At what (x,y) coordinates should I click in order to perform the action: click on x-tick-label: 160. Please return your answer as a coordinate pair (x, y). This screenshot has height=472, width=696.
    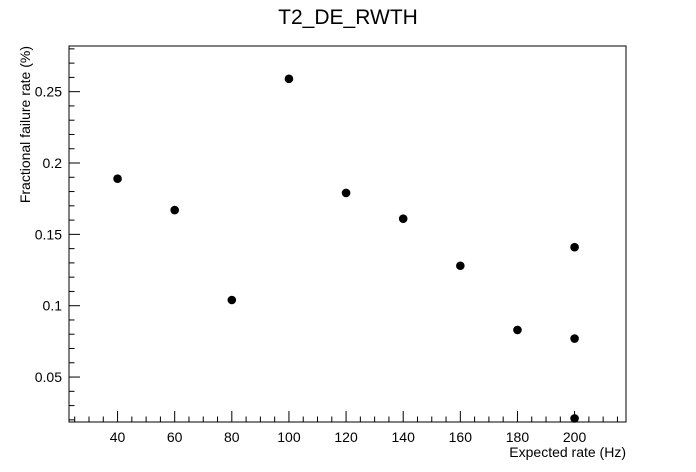
    Looking at the image, I should click on (461, 437).